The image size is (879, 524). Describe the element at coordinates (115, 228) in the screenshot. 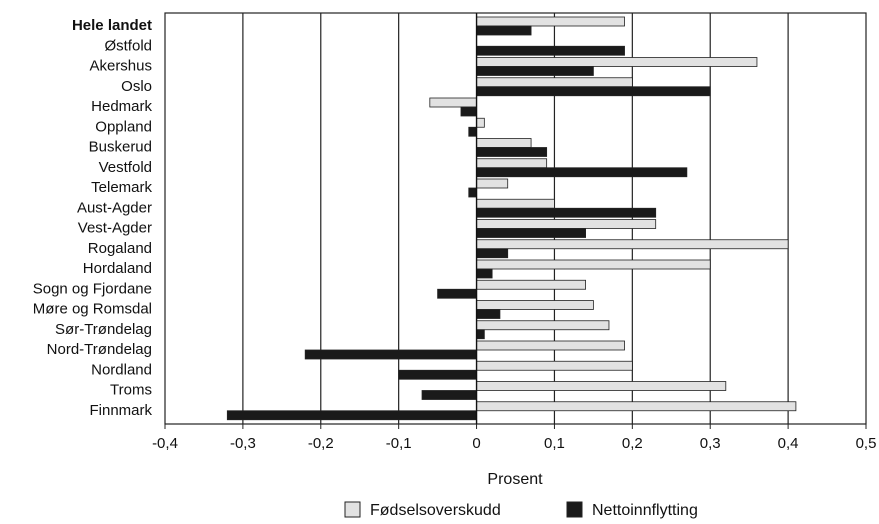

I see `category-label: Vest-Agder` at that location.